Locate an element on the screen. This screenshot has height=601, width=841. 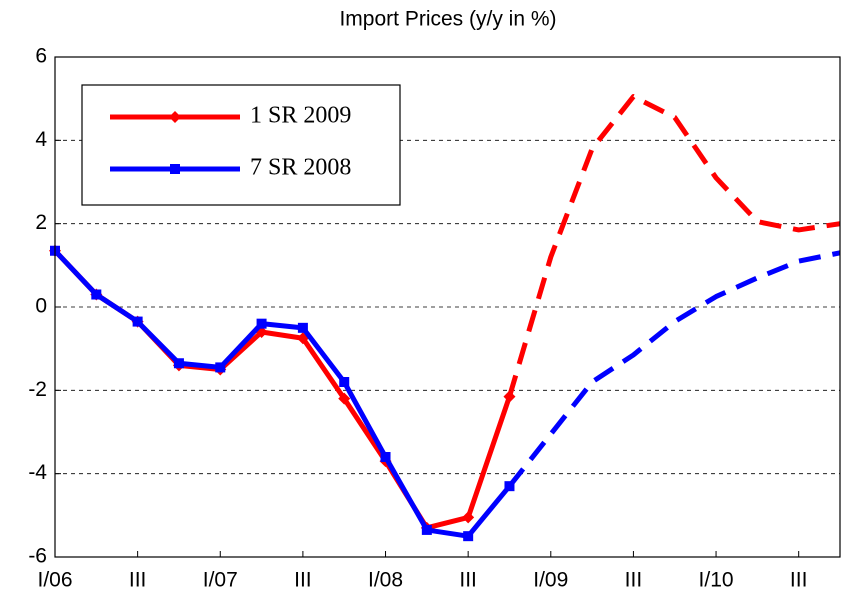
x-tick-label: I/09 is located at coordinates (550, 580).